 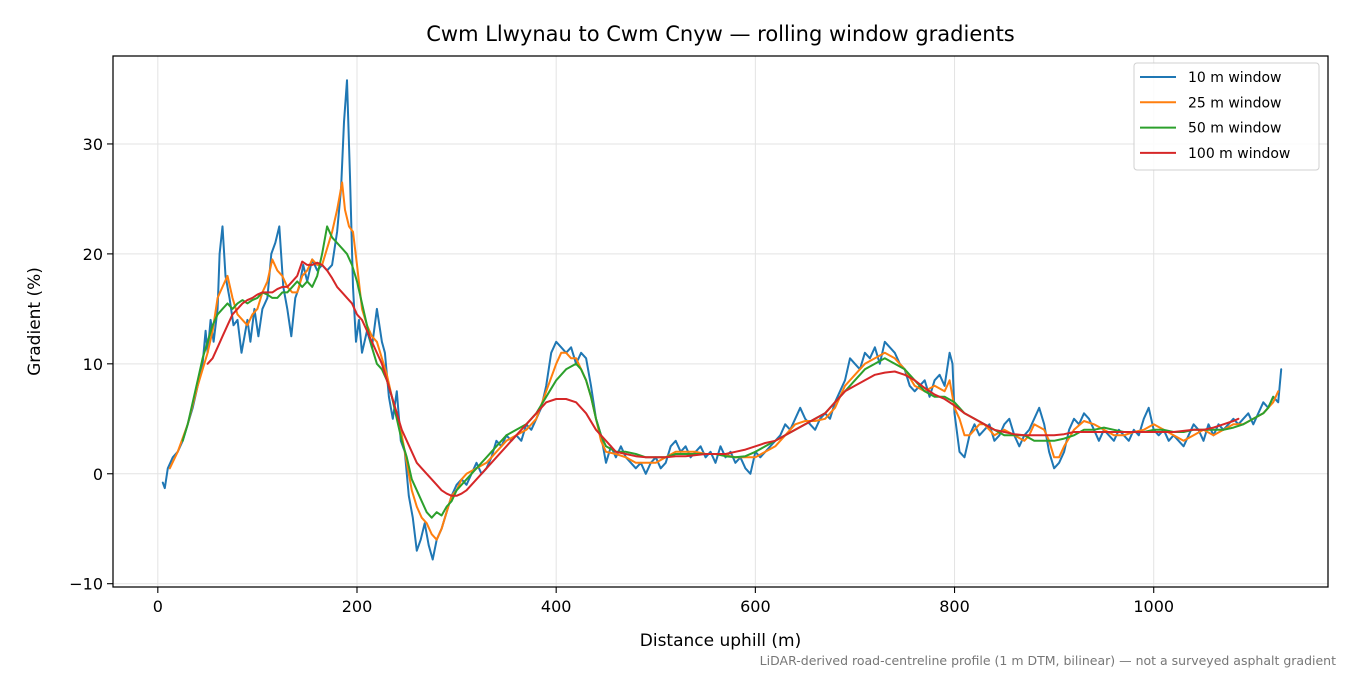 I want to click on y-tick-label: −10, so click(x=86, y=584).